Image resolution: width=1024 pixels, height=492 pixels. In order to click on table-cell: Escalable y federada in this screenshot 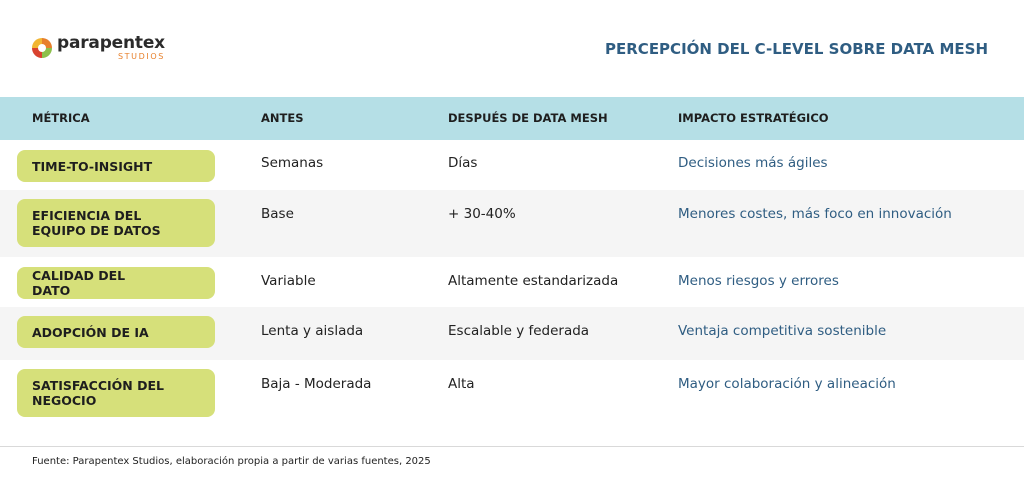, I will do `click(519, 331)`.